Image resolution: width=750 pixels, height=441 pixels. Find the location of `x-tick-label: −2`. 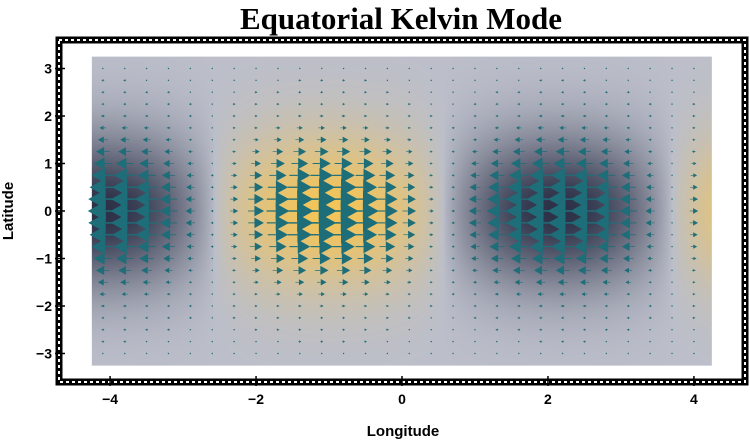

x-tick-label: −2 is located at coordinates (256, 399).